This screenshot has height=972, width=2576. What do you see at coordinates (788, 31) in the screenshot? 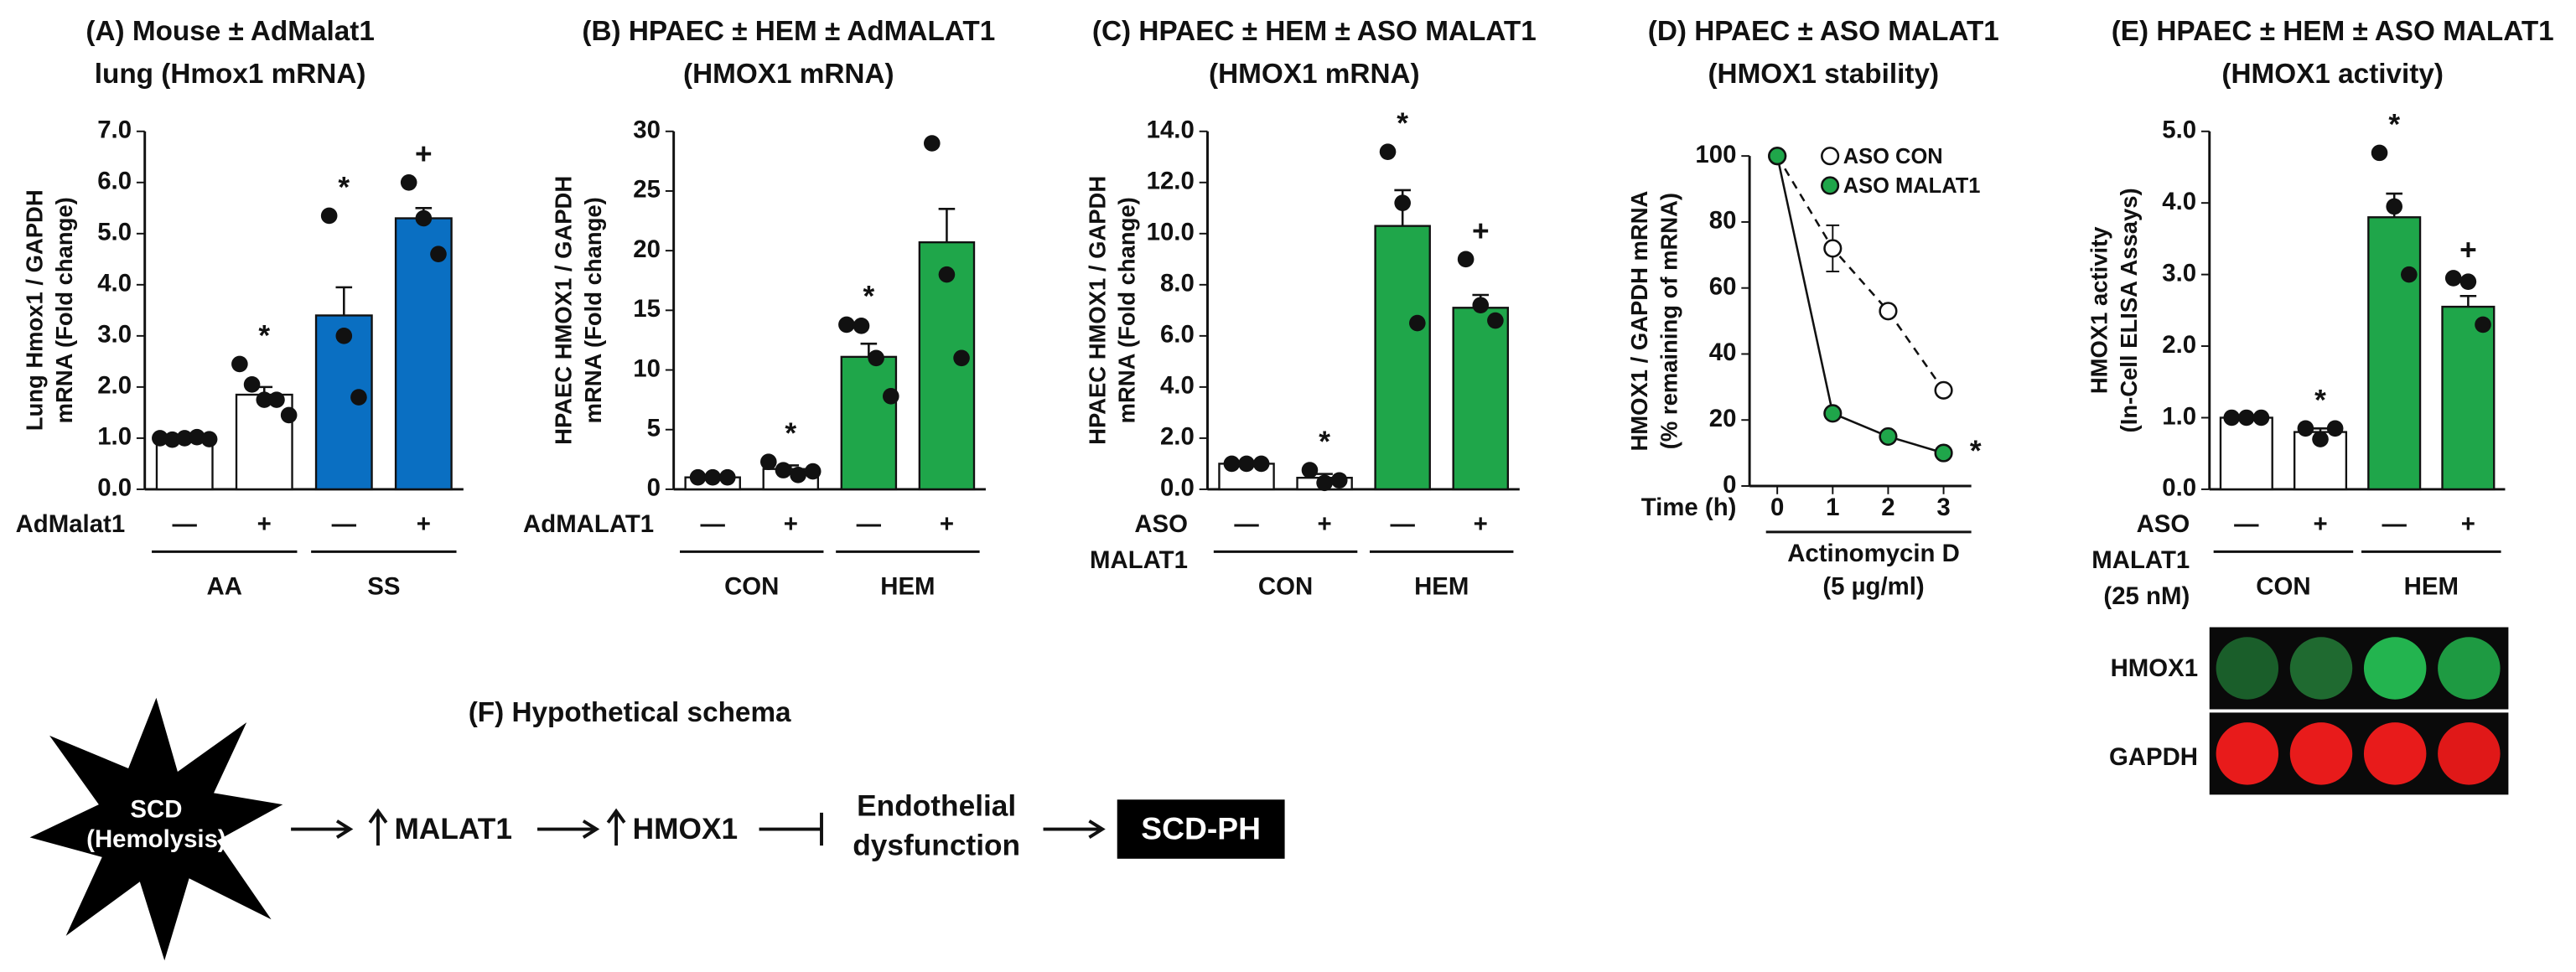
I see `chart-title: (B) HPAEC ± HEM ± AdMALAT1` at bounding box center [788, 31].